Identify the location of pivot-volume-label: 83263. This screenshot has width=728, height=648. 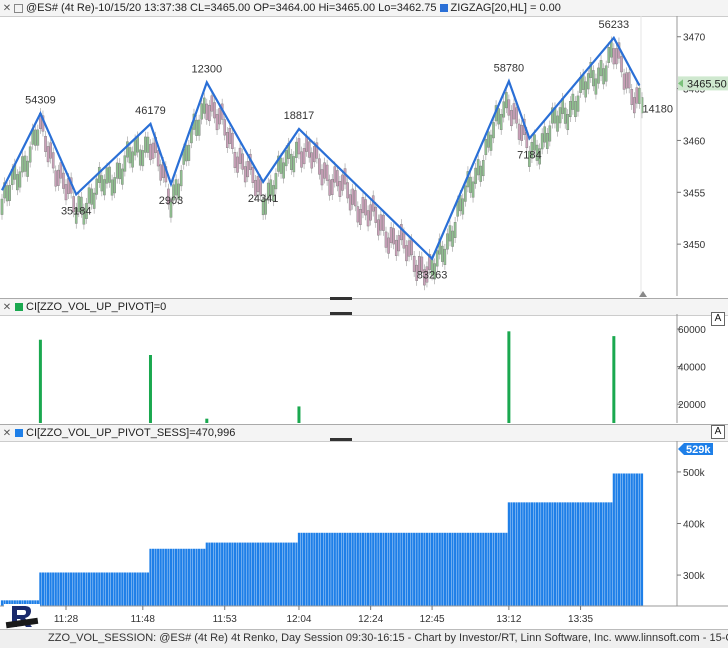
(432, 276).